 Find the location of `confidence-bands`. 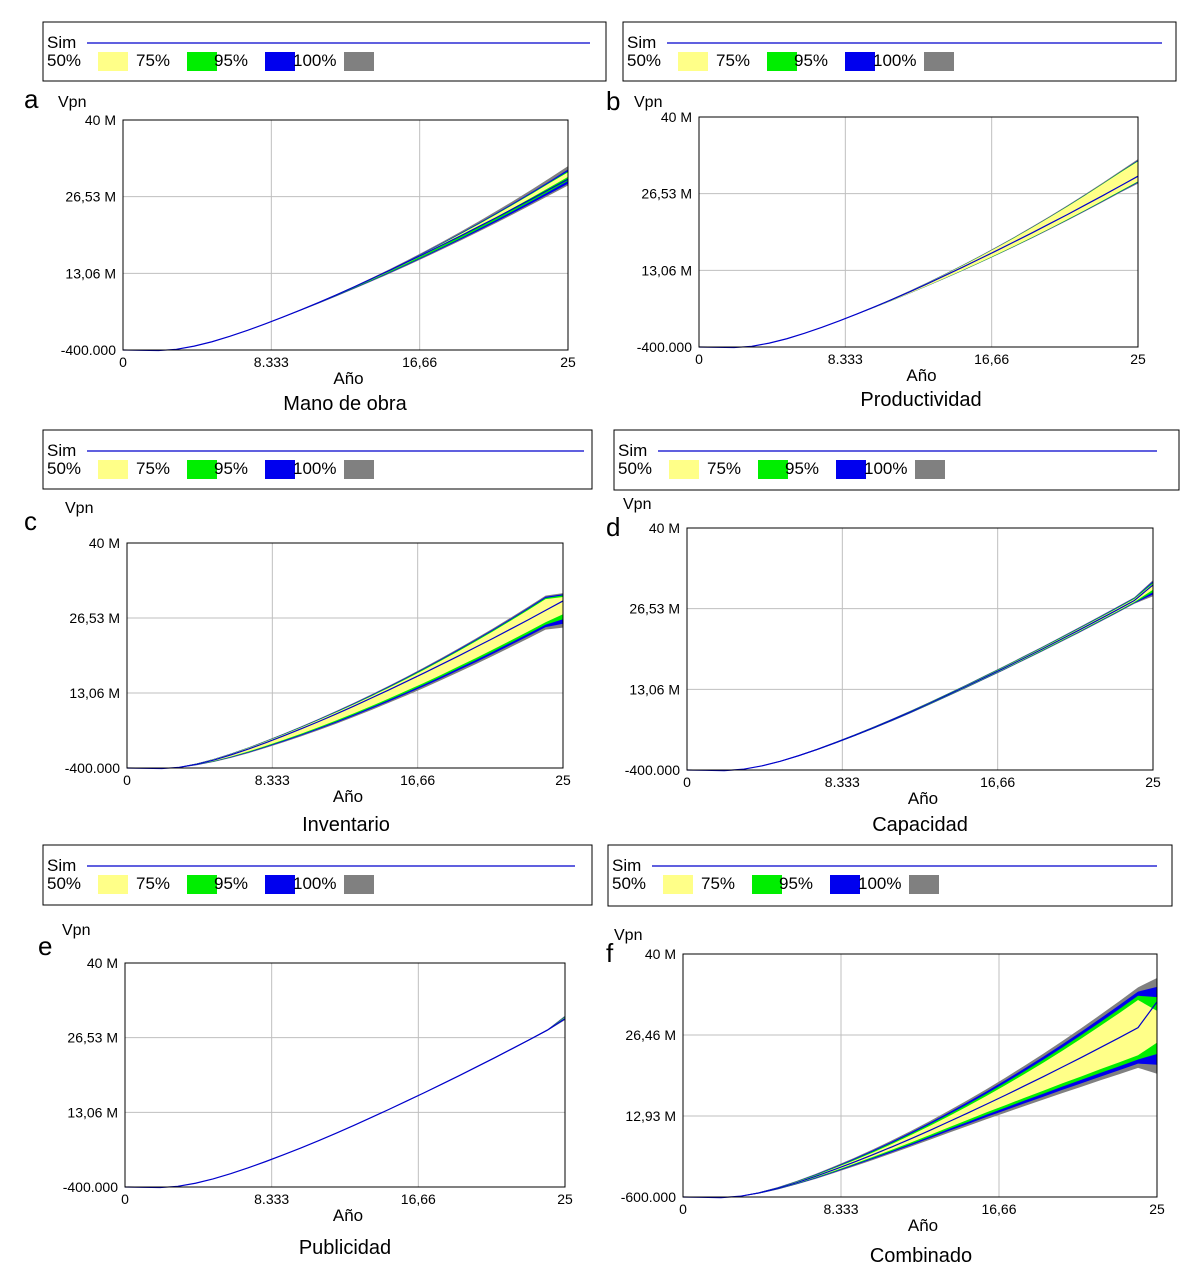

confidence-bands is located at coordinates (920, 1087).